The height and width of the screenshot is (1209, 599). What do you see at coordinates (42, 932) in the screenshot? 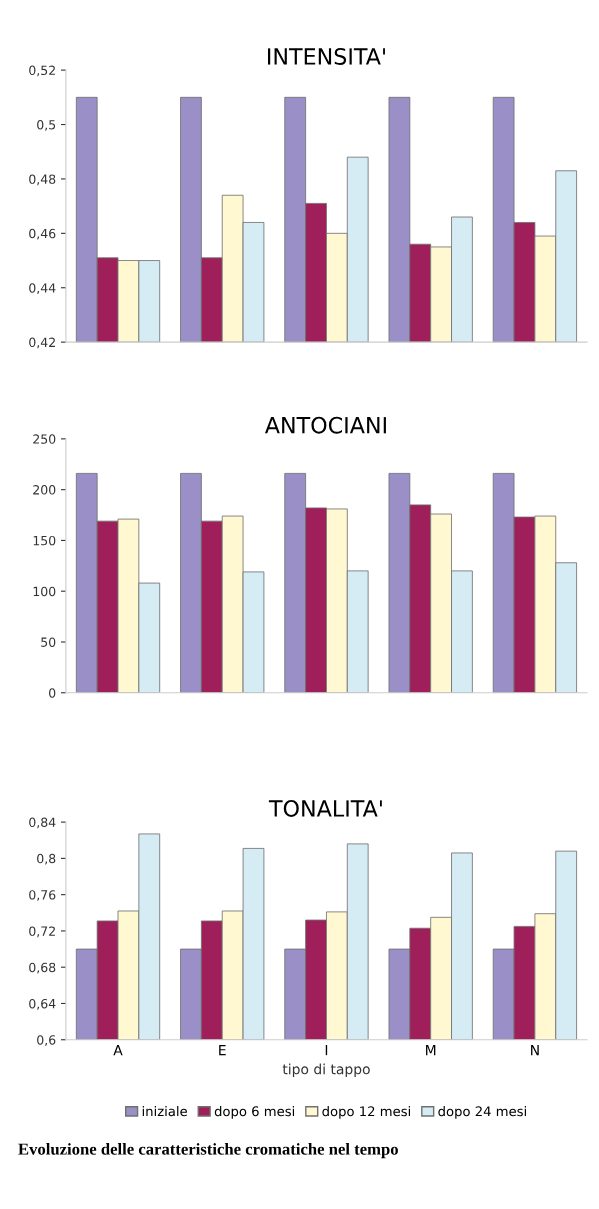
I see `y-tick-label: 0,72` at bounding box center [42, 932].